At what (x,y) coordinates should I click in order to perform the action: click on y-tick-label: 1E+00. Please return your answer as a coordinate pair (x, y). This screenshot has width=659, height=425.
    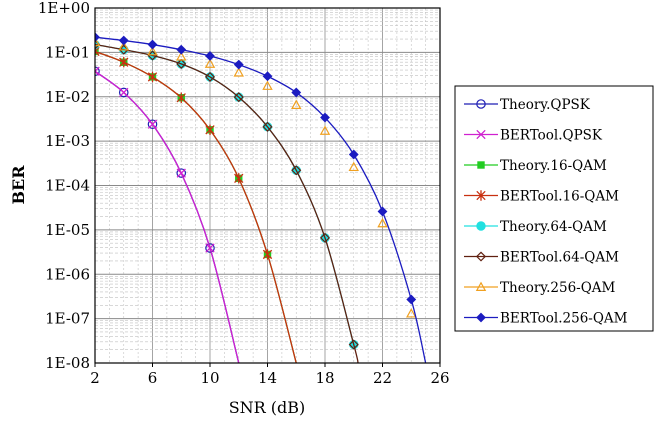
    Looking at the image, I should click on (64, 8).